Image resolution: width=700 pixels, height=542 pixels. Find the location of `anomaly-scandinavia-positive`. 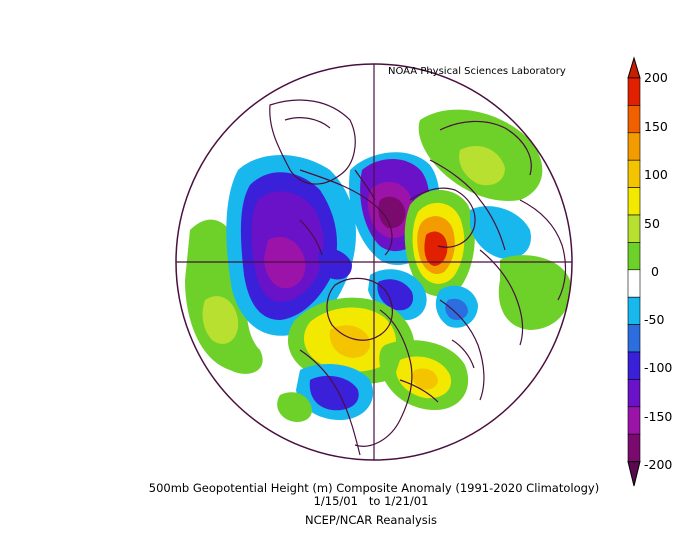

anomaly-scandinavia-positive is located at coordinates (439, 243).